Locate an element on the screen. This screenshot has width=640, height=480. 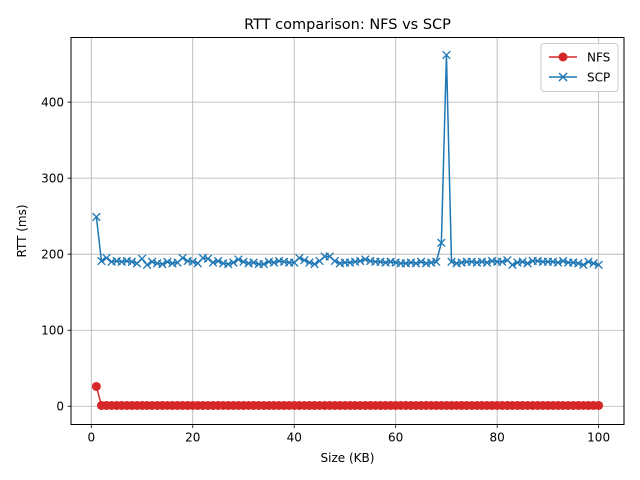
x-axis-label: Size (KB) is located at coordinates (348, 458).